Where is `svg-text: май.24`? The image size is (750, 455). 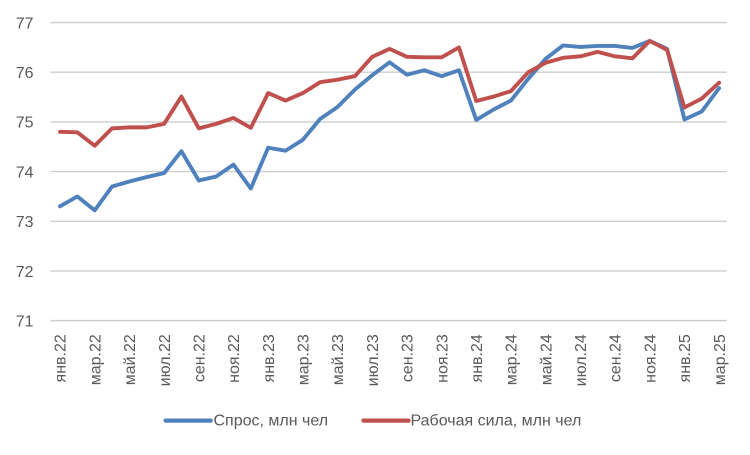
svg-text: май.24 is located at coordinates (546, 359).